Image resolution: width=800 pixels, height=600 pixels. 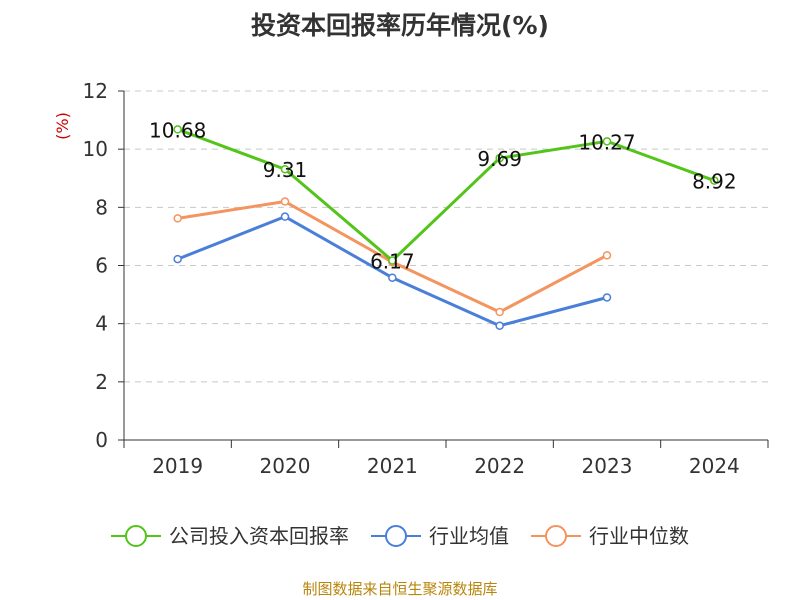 I want to click on y-tick-label: 6, so click(x=101, y=266).